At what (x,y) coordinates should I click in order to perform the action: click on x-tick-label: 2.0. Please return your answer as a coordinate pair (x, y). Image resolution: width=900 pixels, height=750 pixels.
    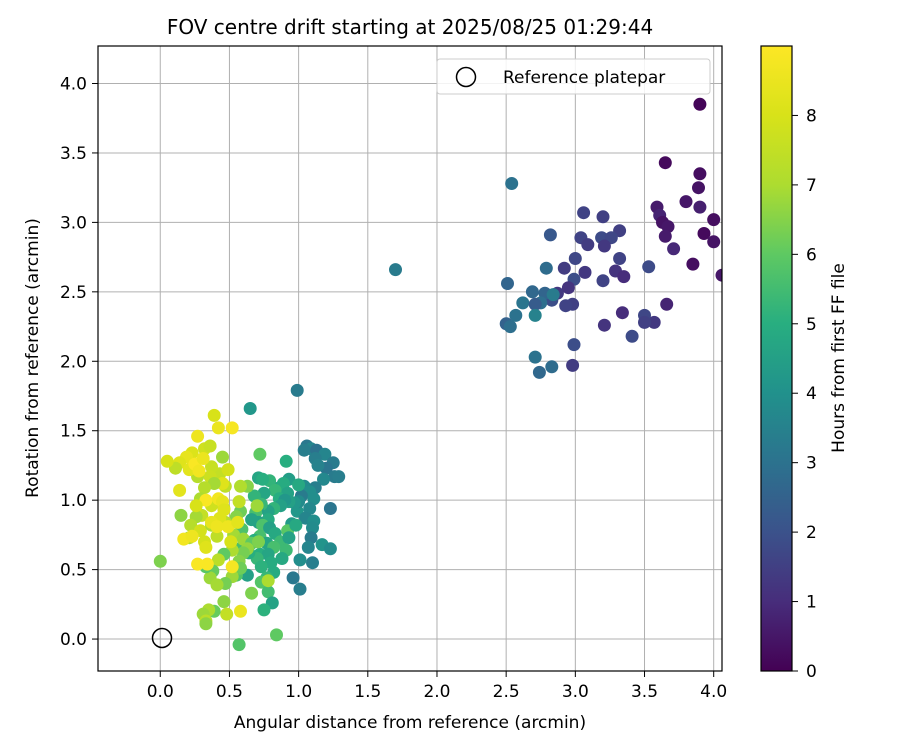
    Looking at the image, I should click on (436, 692).